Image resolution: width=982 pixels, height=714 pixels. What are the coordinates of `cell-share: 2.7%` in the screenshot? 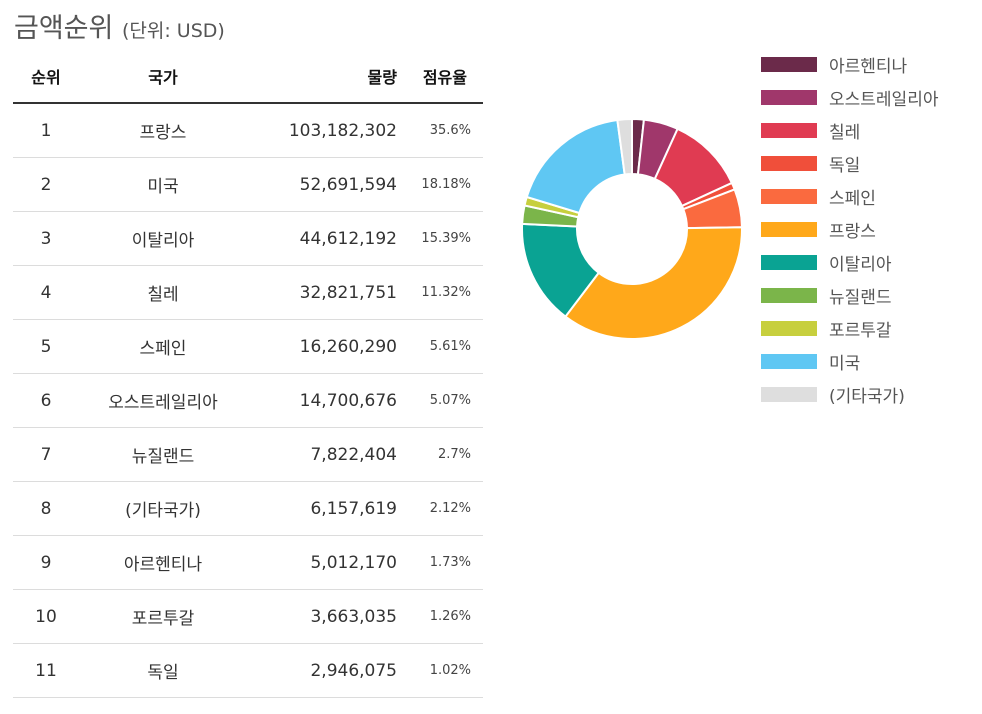 It's located at (440, 454).